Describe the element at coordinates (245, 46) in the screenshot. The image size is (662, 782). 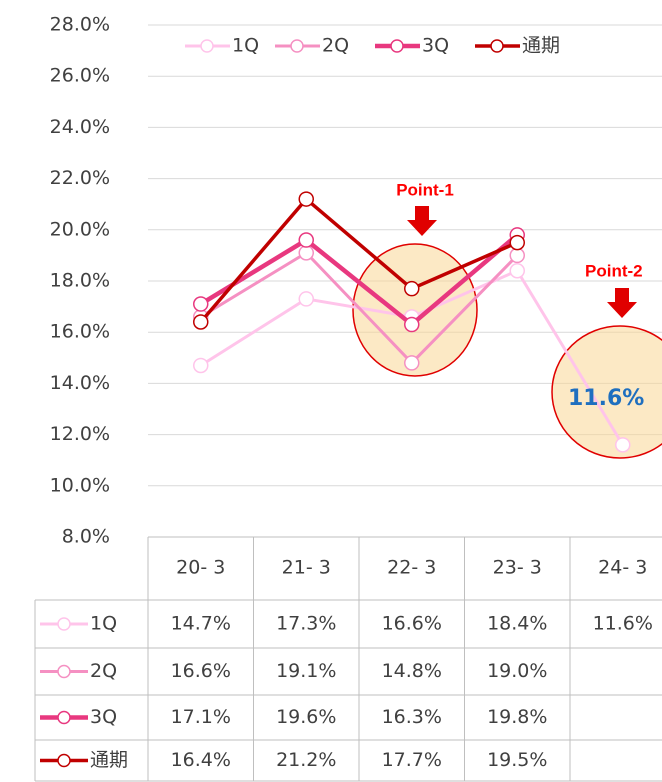
I see `legend-label: 1Q` at that location.